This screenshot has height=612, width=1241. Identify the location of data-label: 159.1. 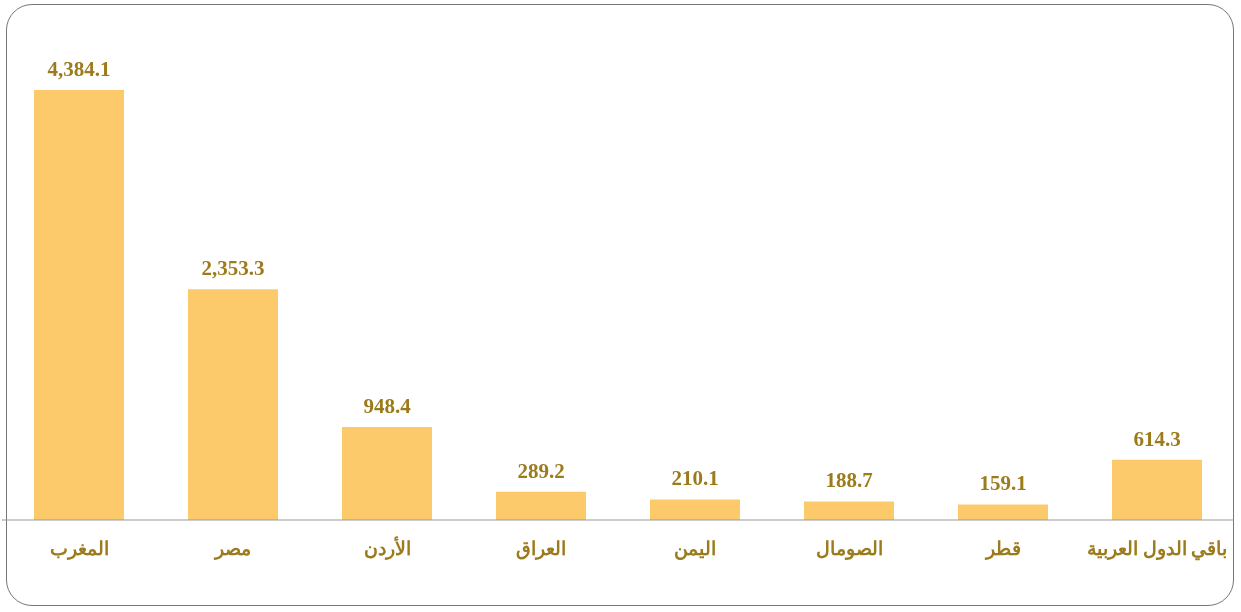
(1003, 483).